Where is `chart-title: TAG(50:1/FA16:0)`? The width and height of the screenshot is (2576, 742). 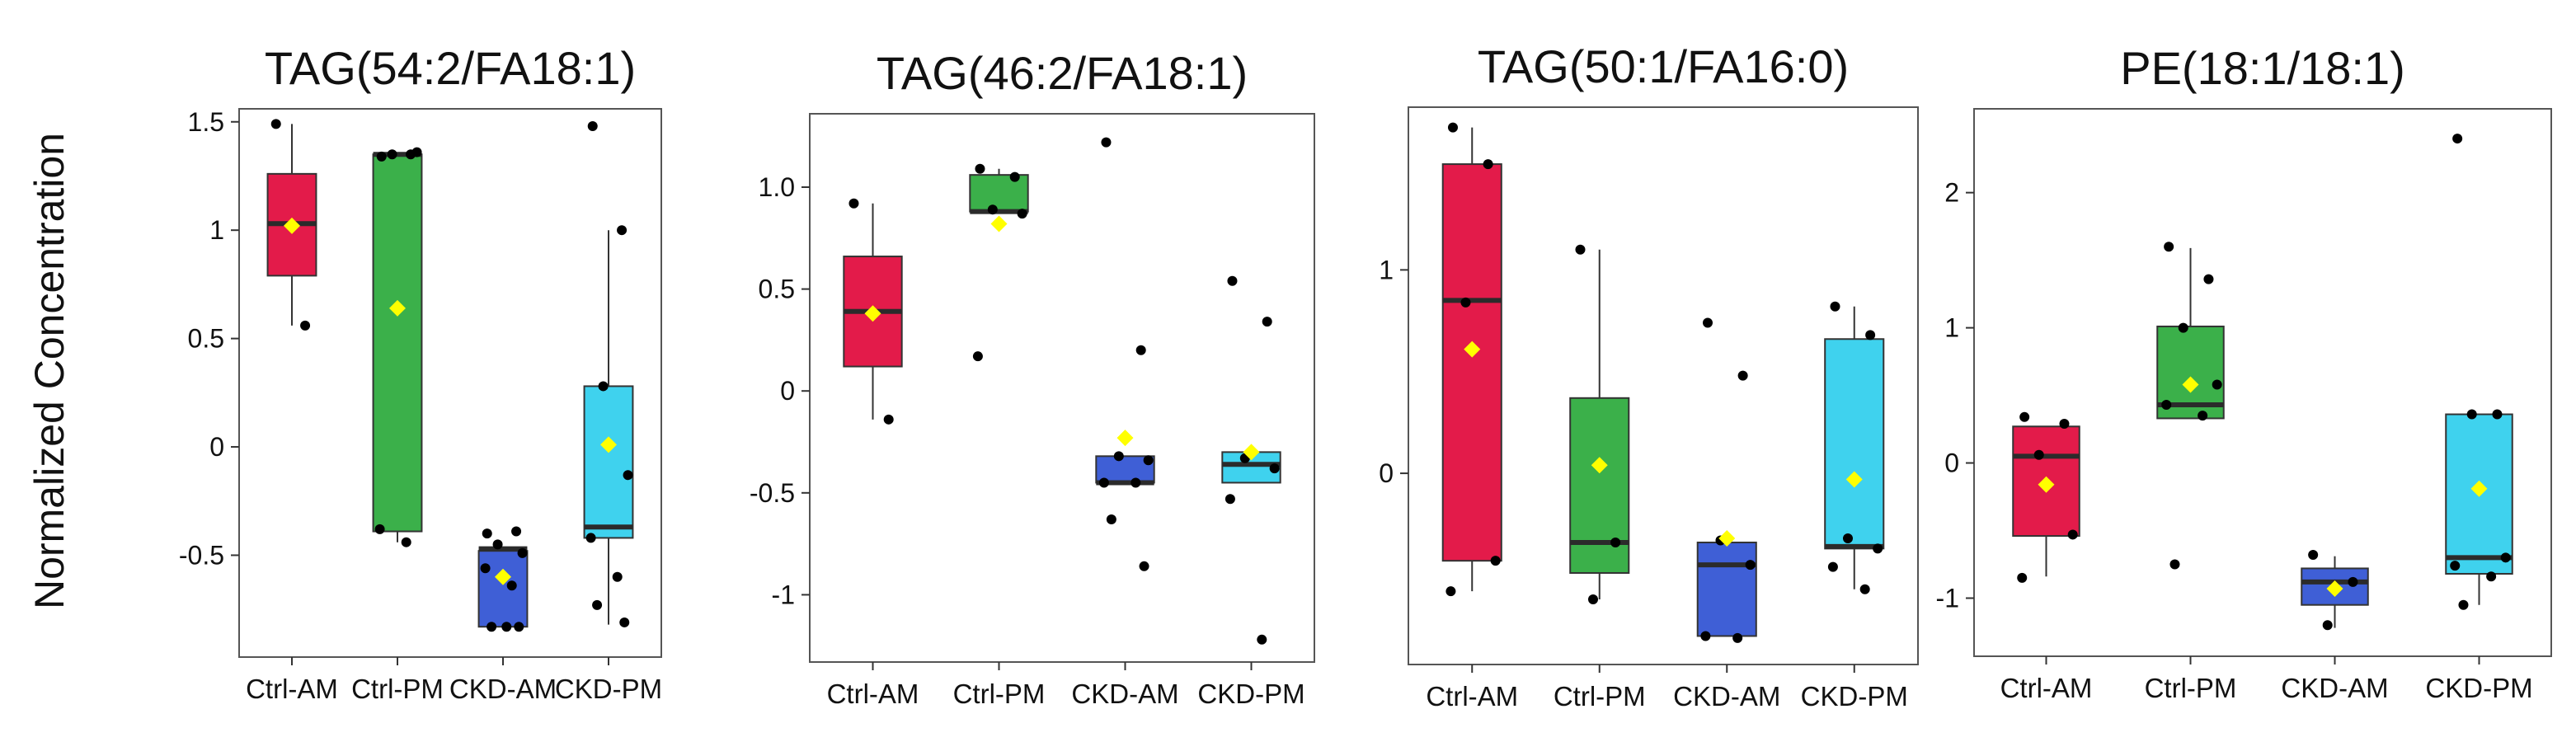
chart-title: TAG(50:1/FA16:0) is located at coordinates (1663, 66).